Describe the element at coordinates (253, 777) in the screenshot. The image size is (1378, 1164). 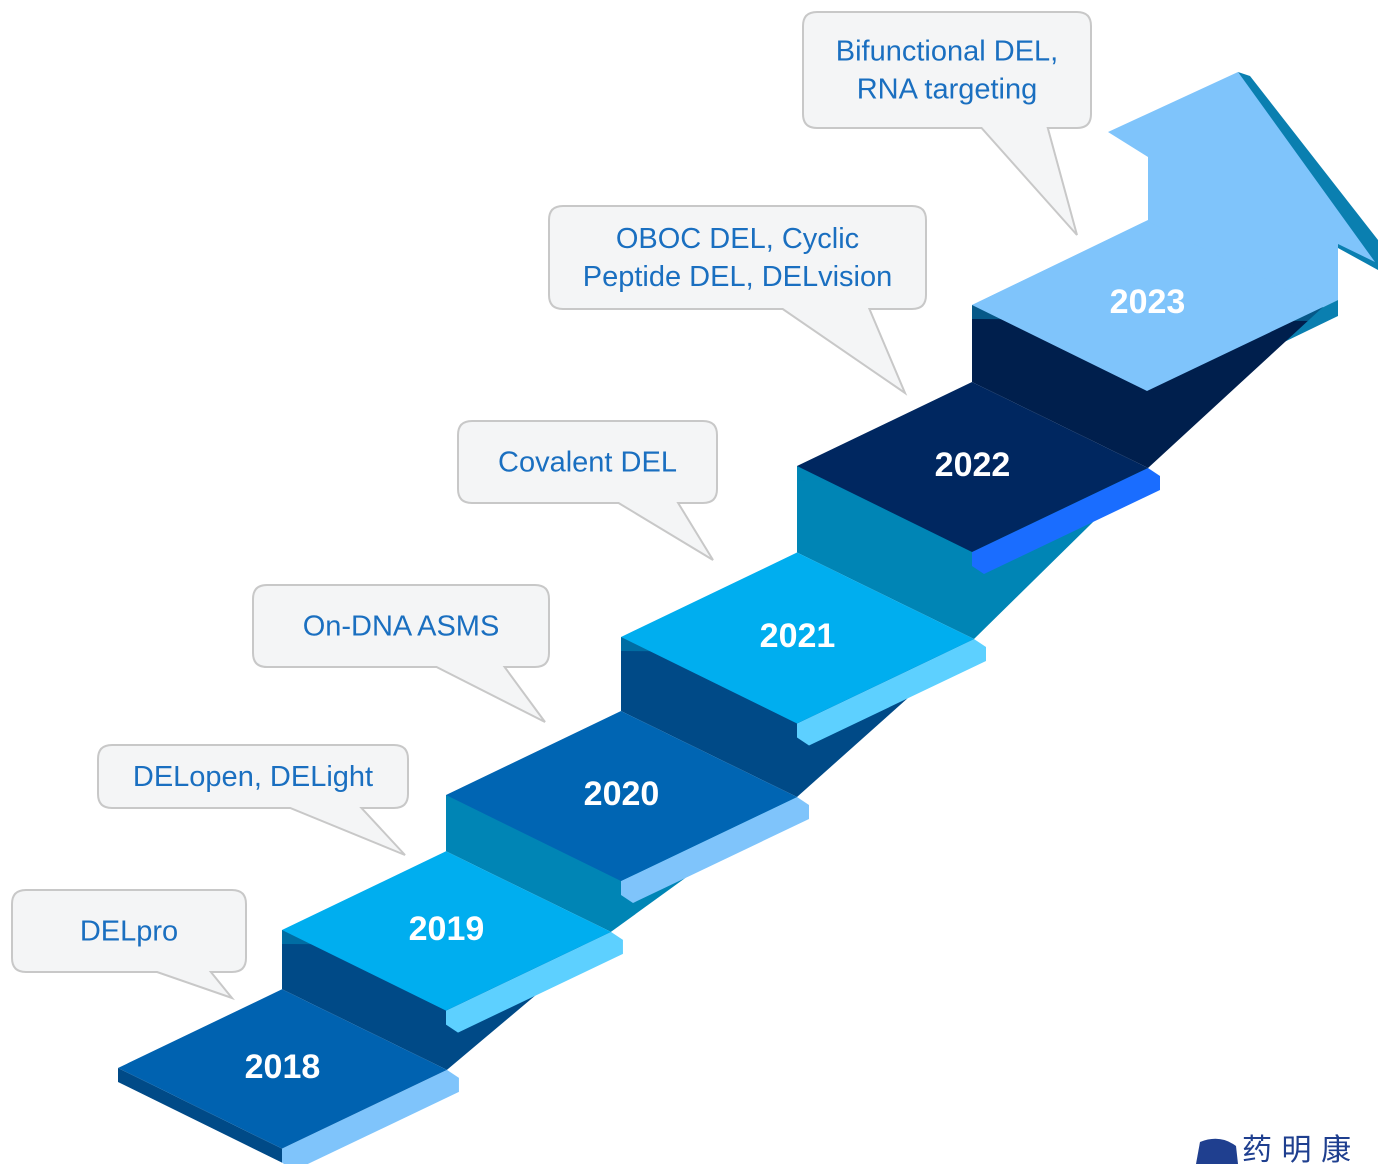
I see `callout-text: DELopen, DELight` at that location.